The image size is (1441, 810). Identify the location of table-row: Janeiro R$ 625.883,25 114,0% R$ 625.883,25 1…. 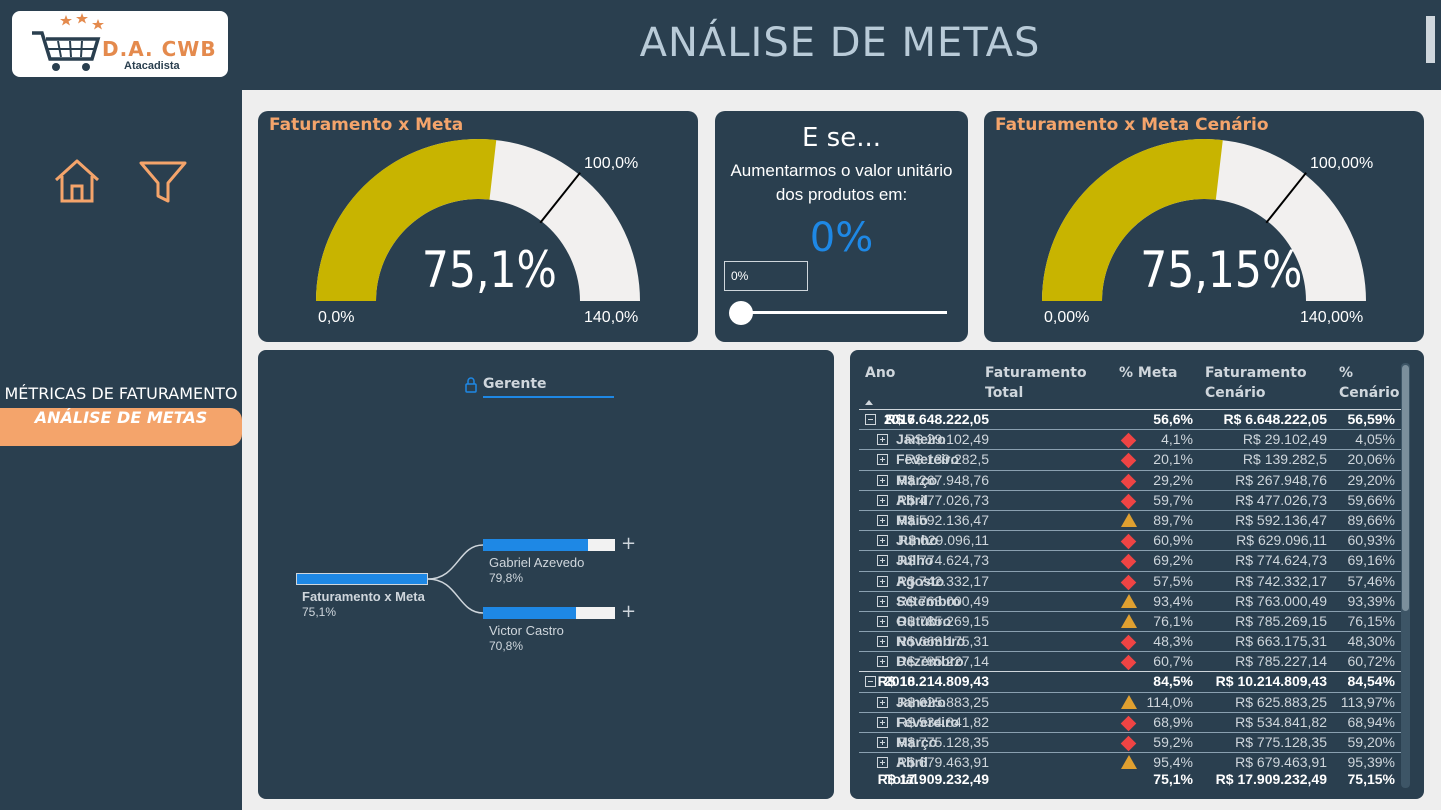
(1130, 701).